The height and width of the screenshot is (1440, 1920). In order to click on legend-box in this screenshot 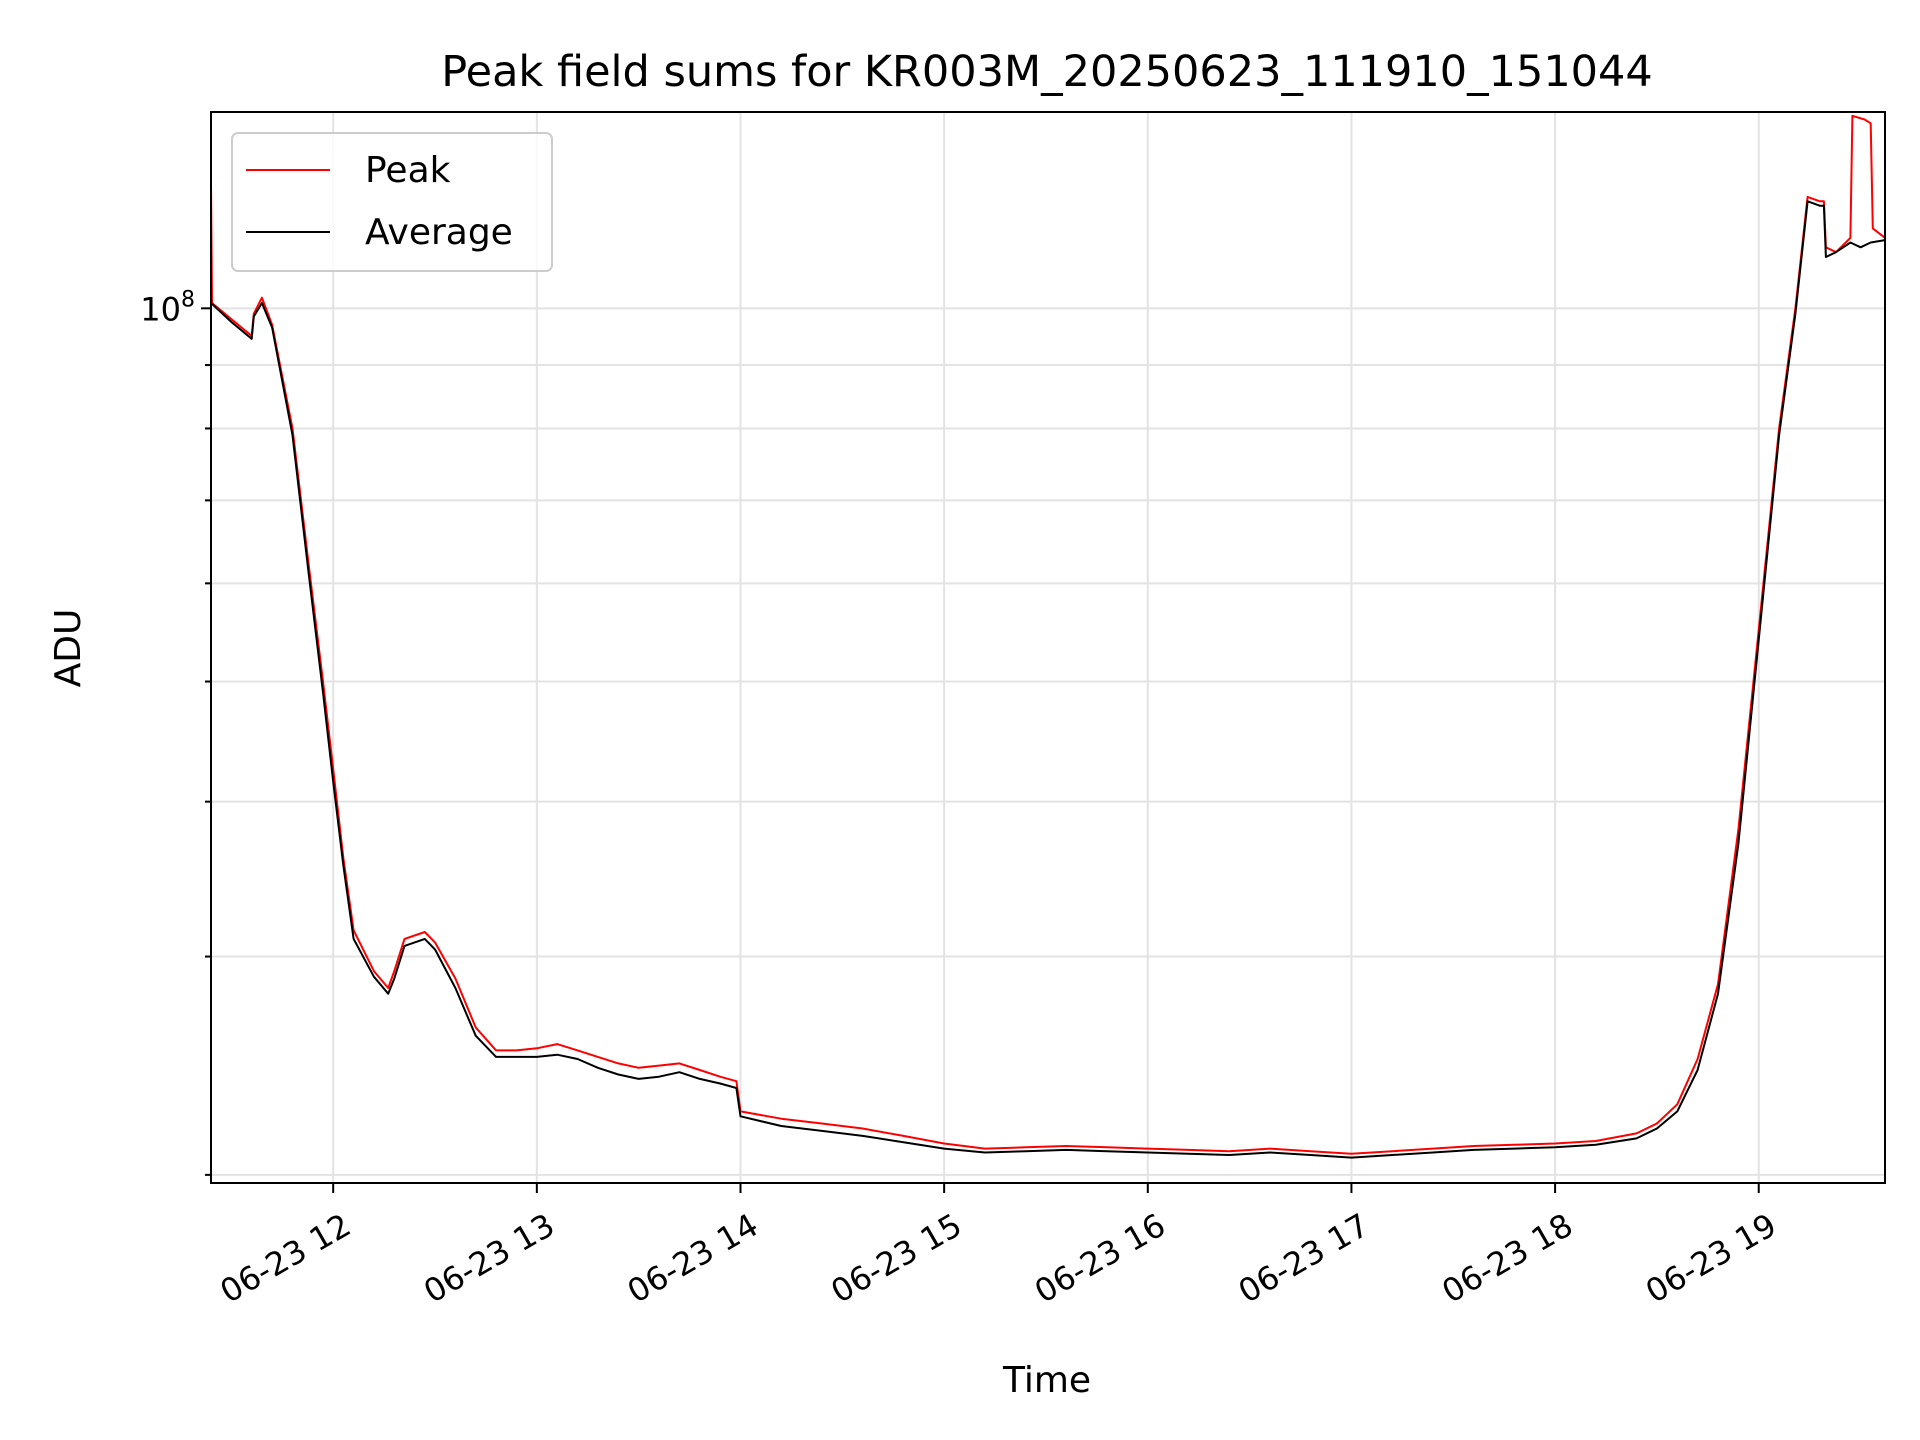, I will do `click(392, 202)`.